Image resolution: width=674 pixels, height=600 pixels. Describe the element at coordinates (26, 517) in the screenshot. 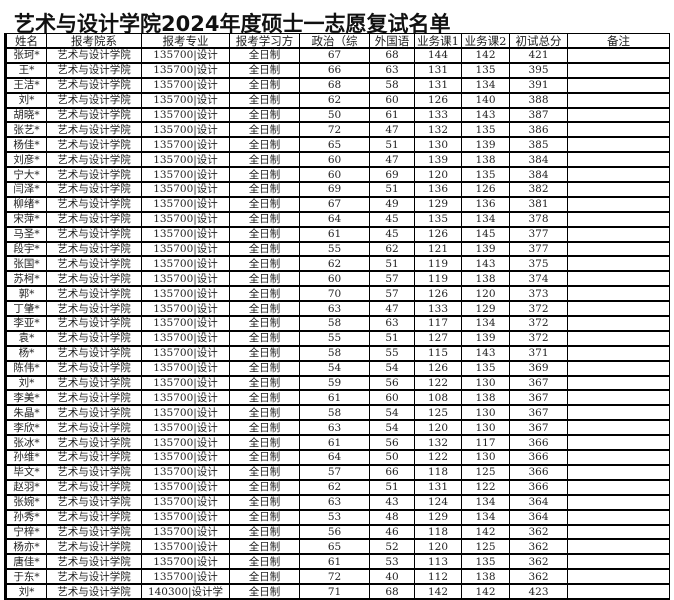

I see `cell-name: 孙秀*` at that location.